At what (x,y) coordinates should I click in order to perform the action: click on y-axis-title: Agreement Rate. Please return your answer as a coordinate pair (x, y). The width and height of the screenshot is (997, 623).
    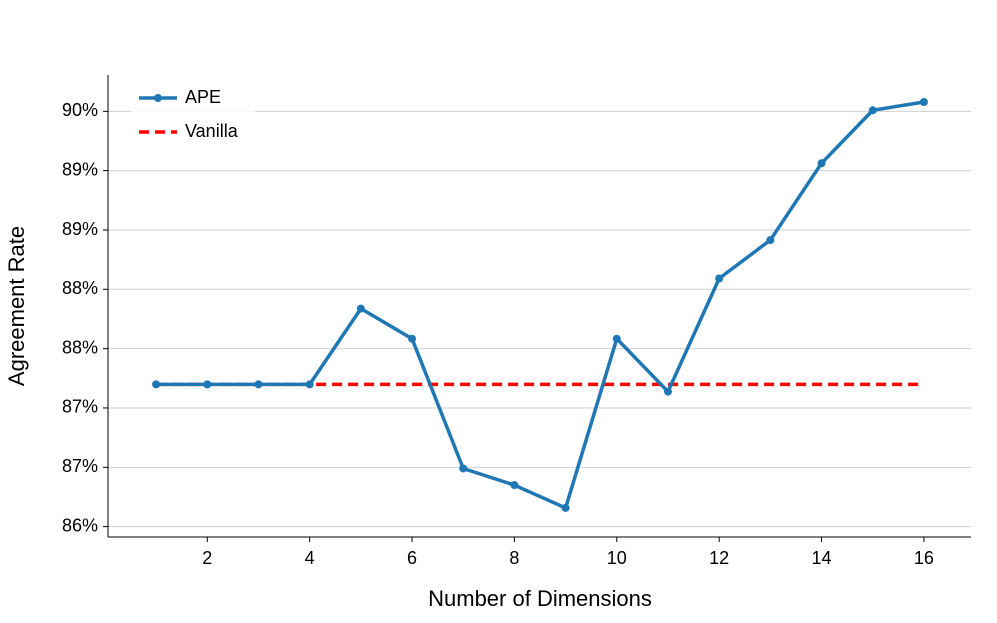
    Looking at the image, I should click on (16, 306).